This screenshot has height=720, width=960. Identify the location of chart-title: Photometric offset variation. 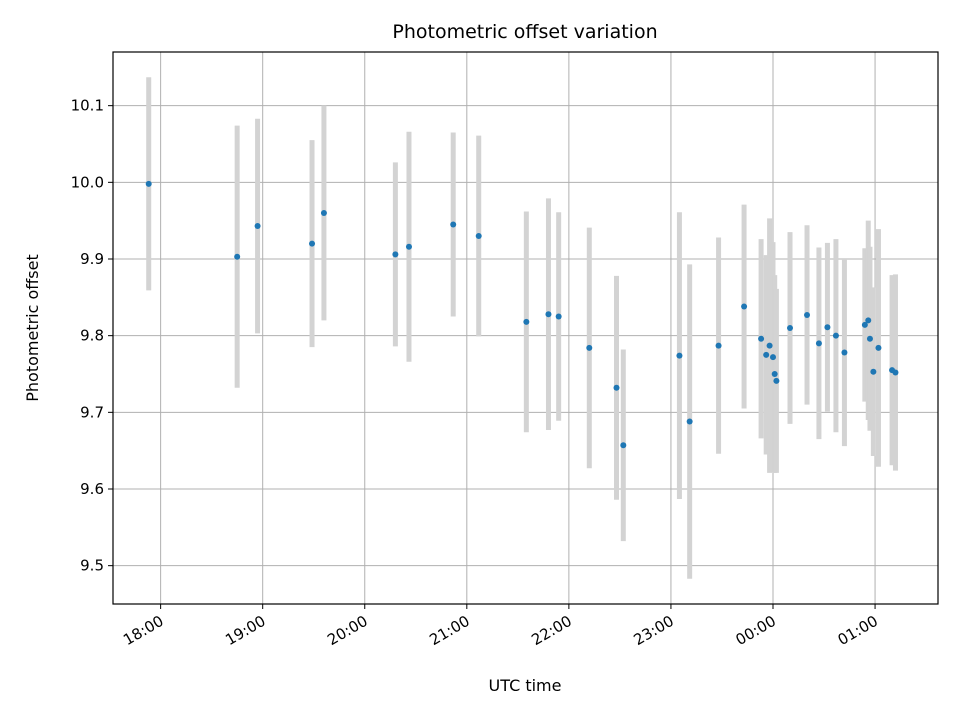
(524, 32).